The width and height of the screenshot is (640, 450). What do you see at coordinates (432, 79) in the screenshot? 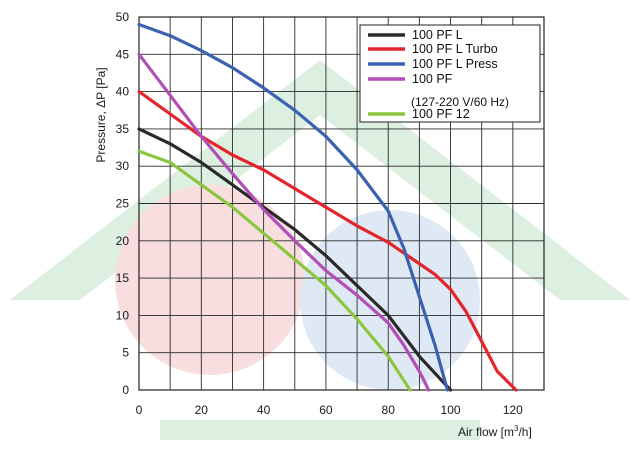
I see `legend-label-100-pf: 100 PF` at bounding box center [432, 79].